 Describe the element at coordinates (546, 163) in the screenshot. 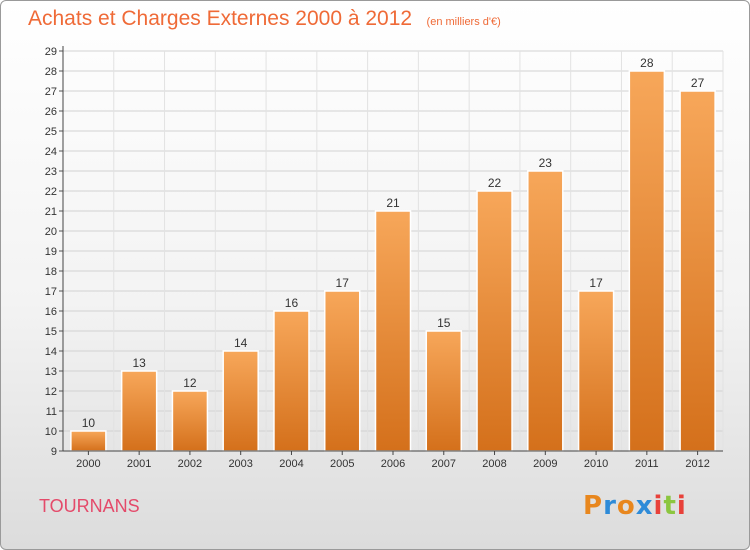

I see `value-label-2009: 23` at that location.